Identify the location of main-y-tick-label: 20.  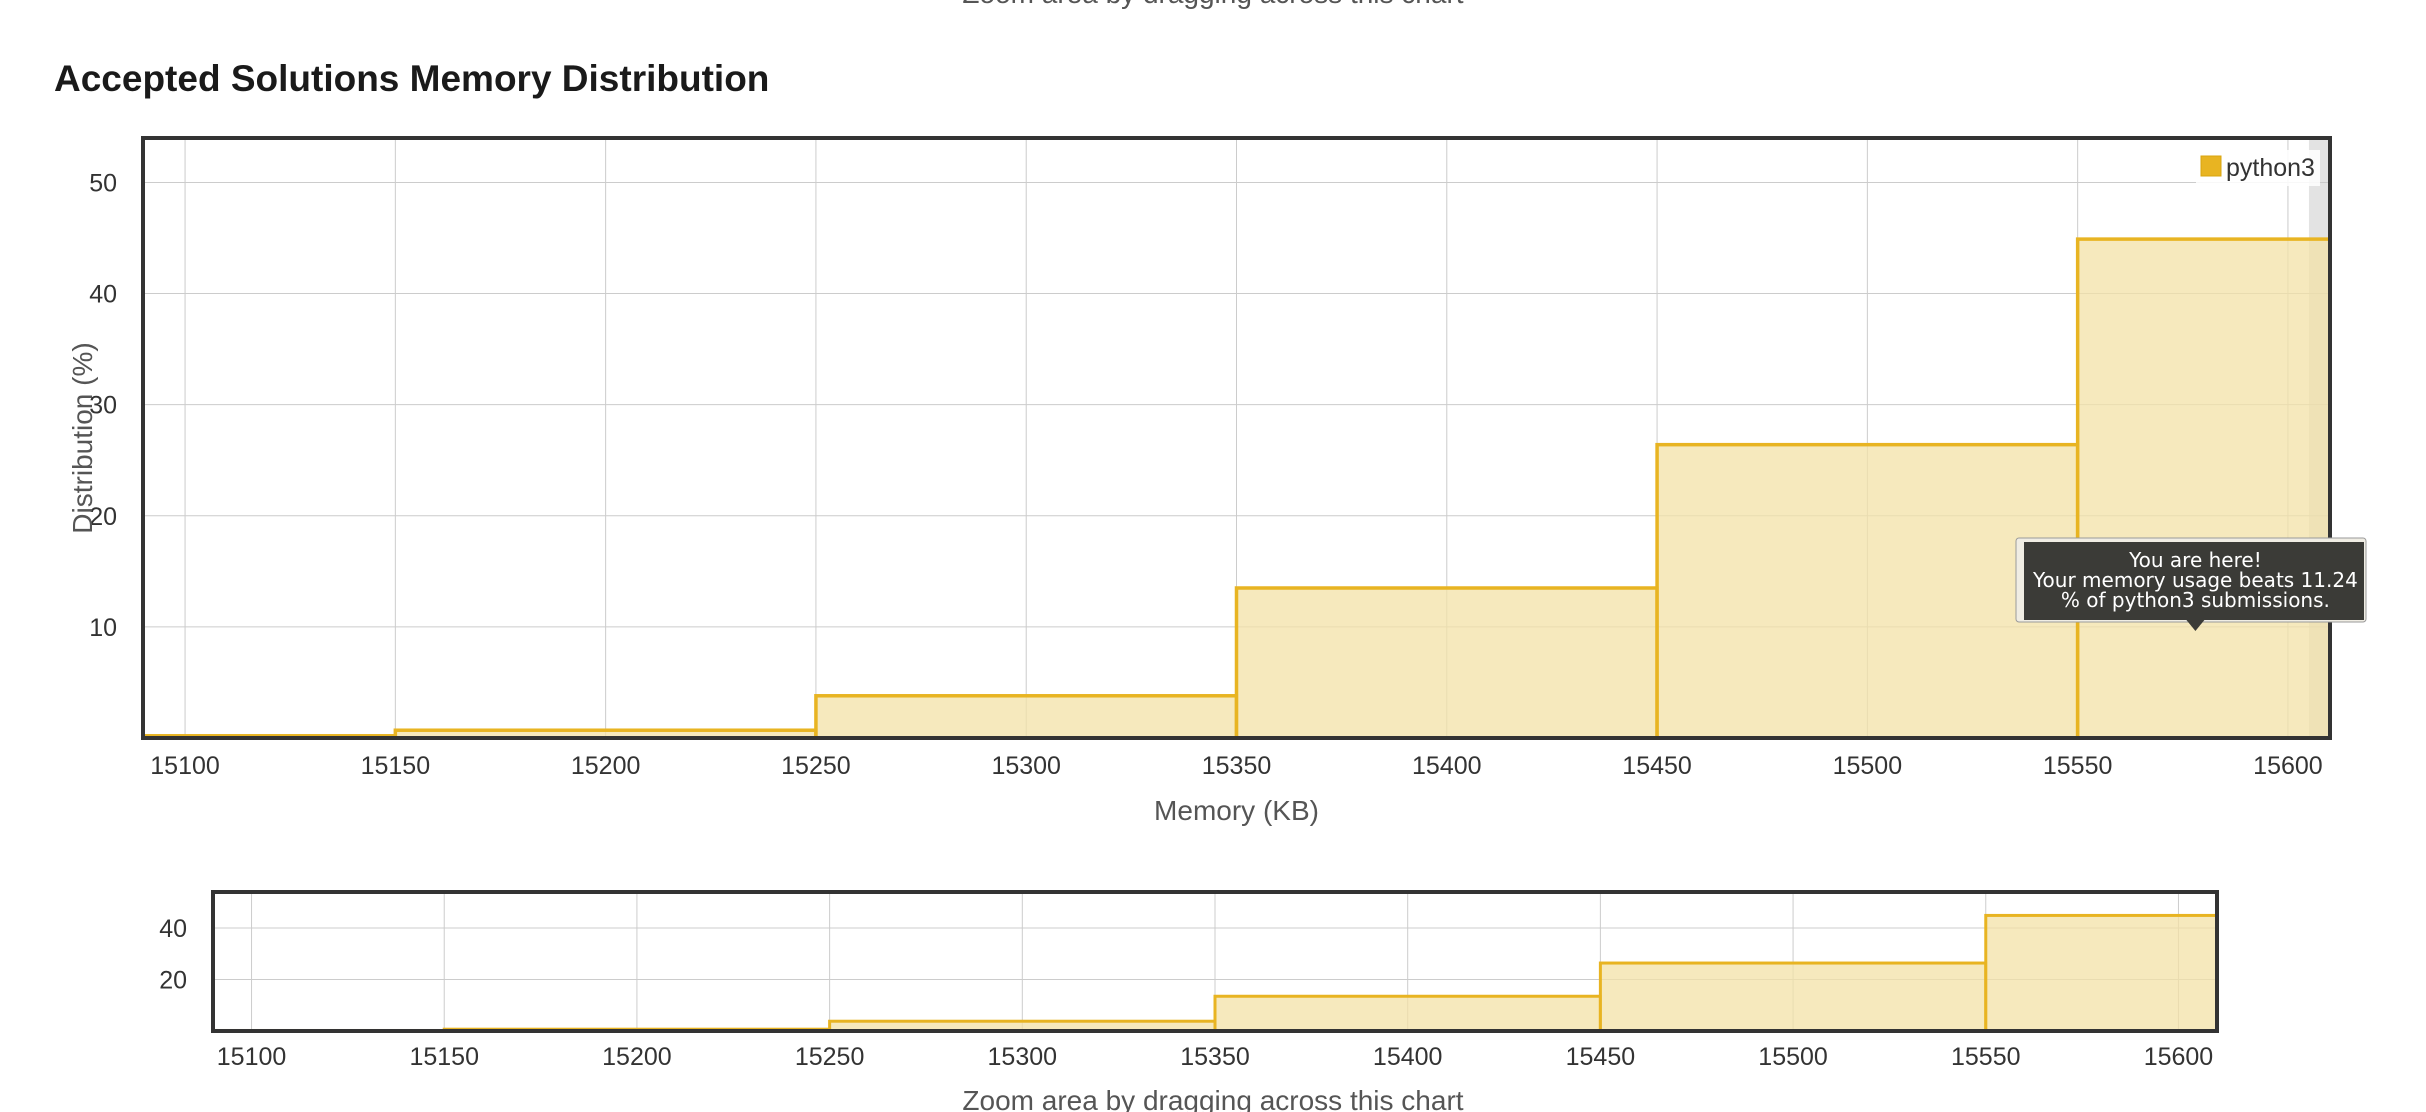
(103, 517).